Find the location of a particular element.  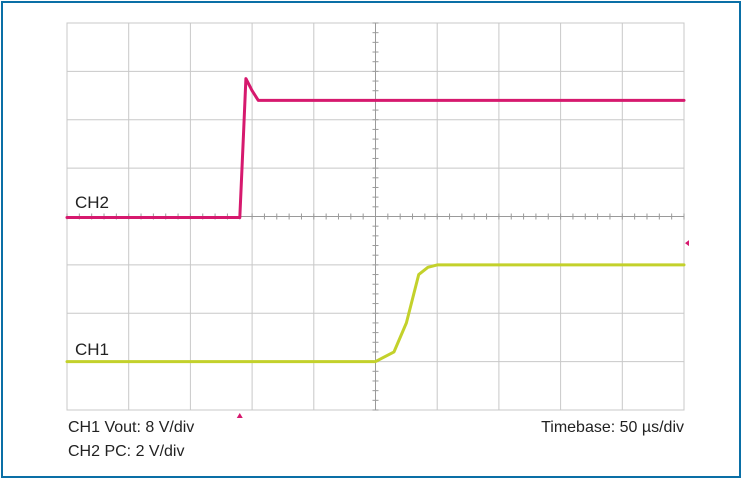

trace-label-ch1: CH1 is located at coordinates (92, 349).